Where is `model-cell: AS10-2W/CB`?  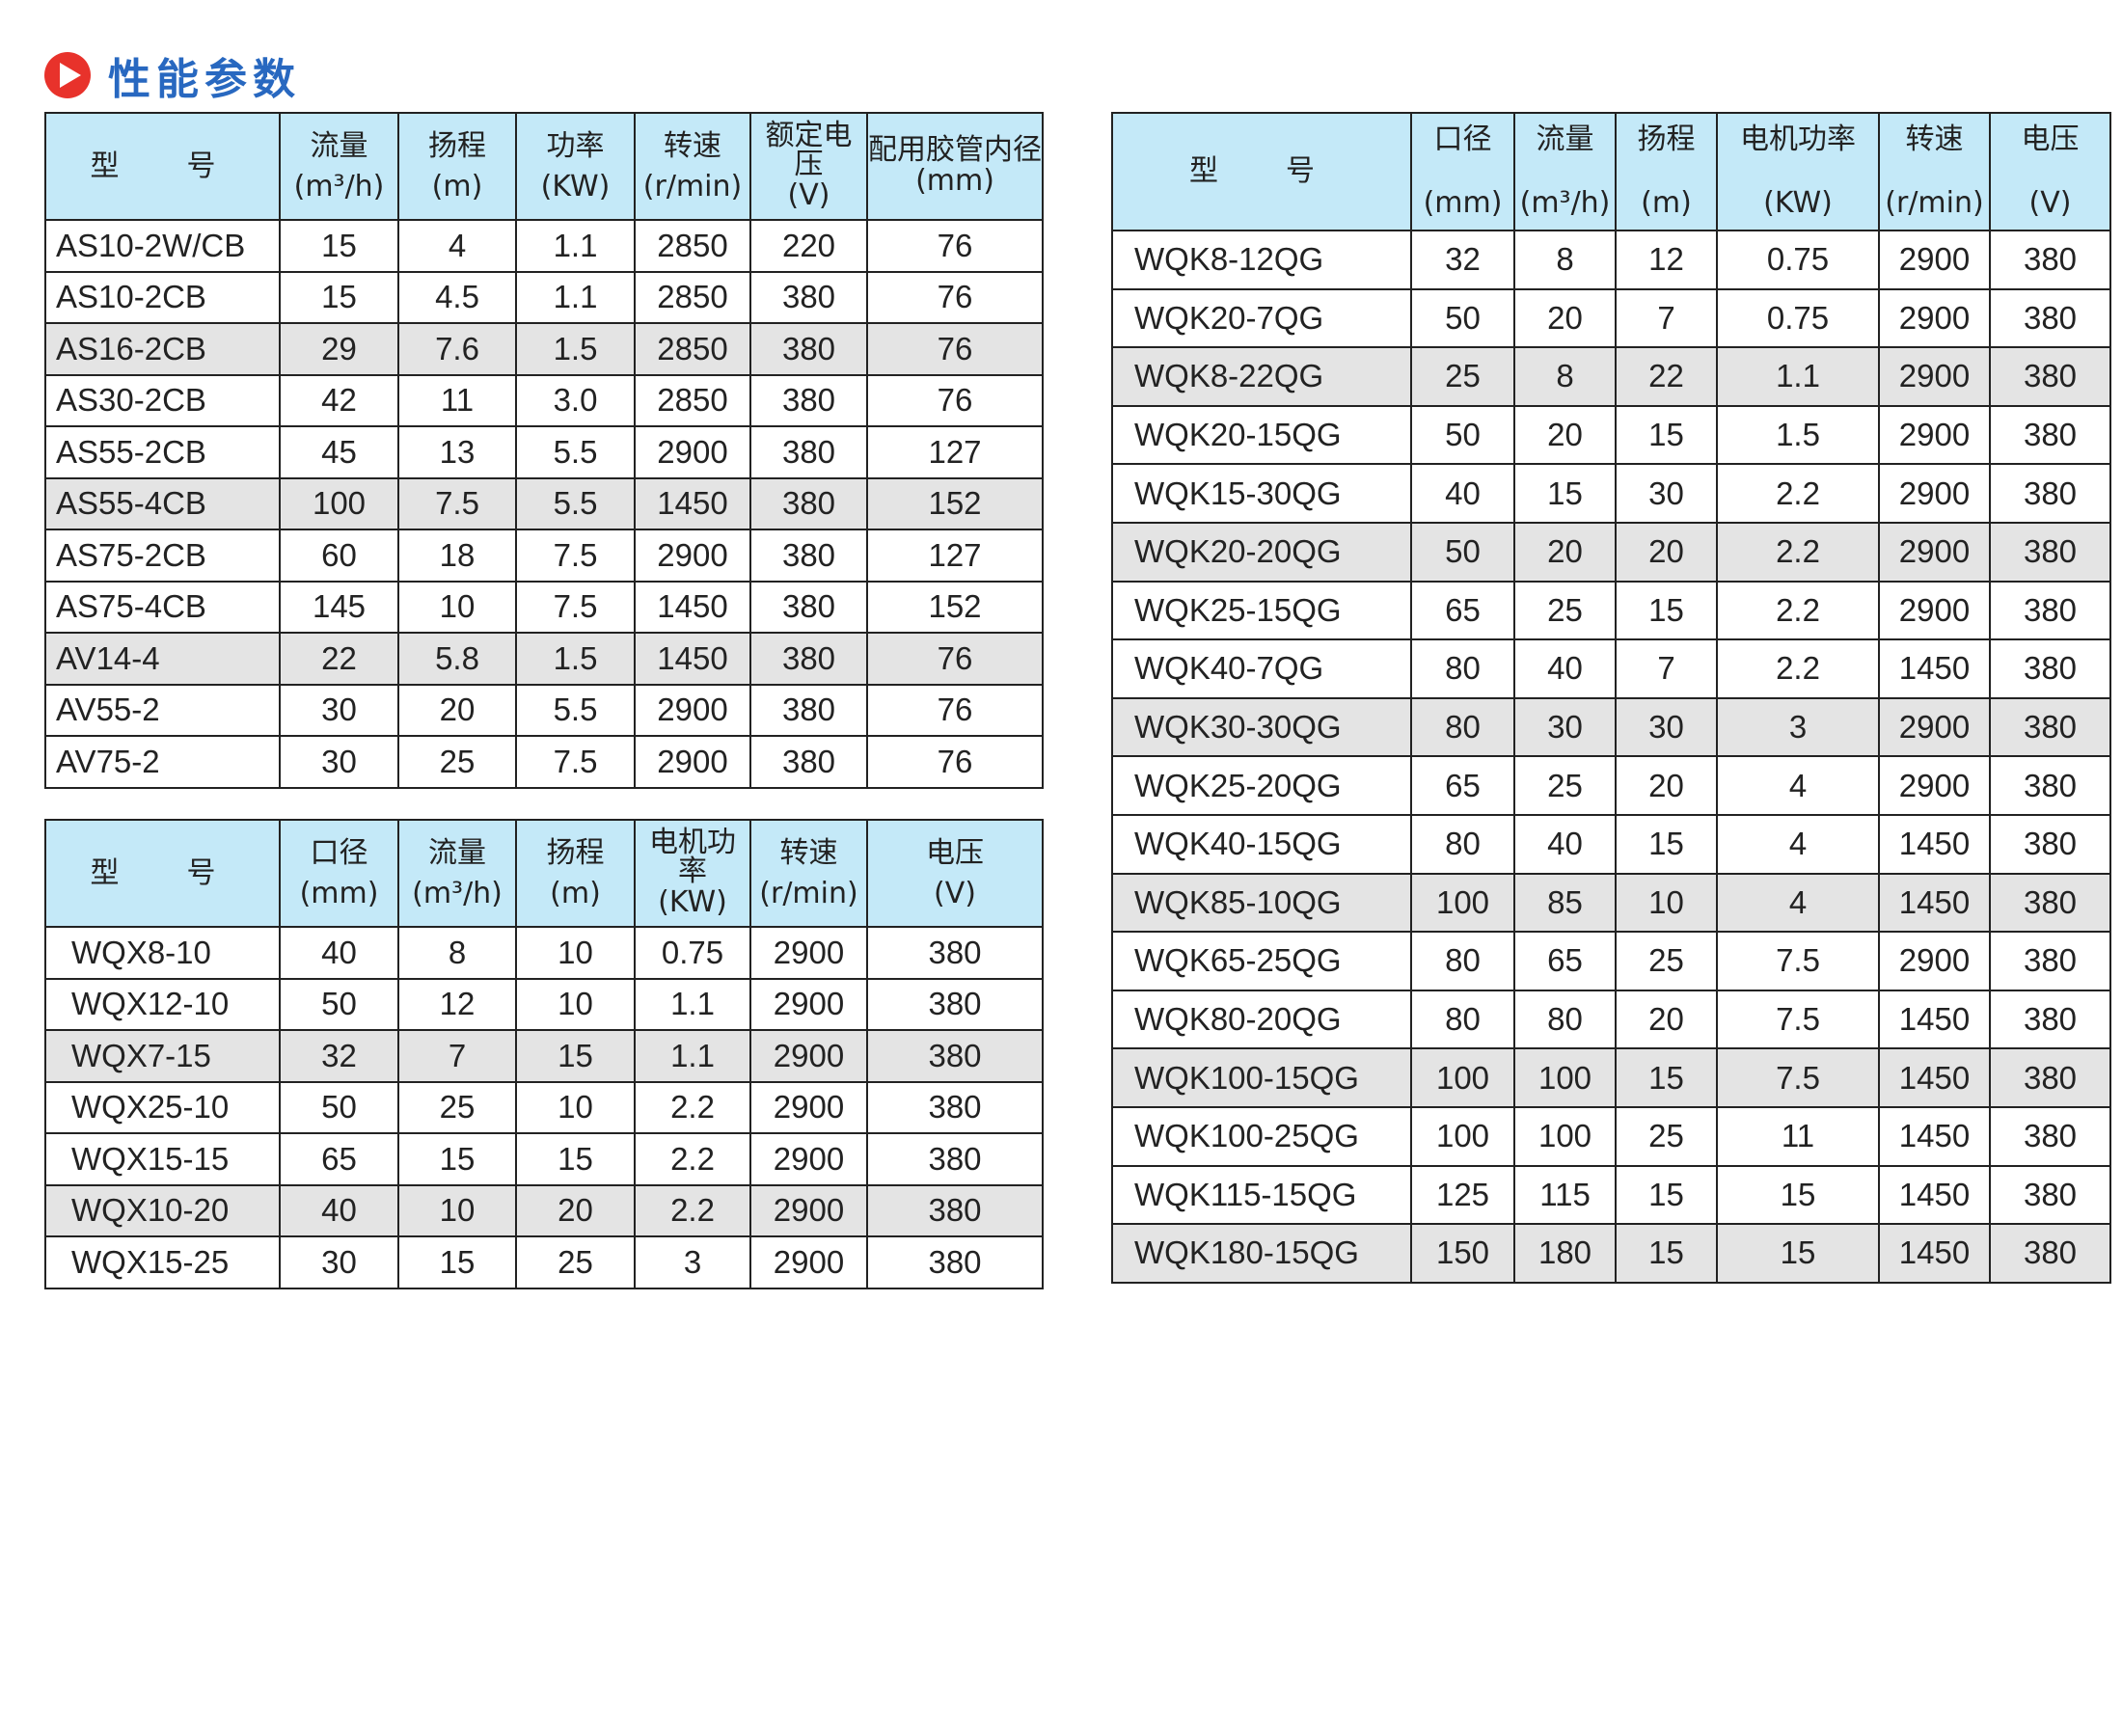
model-cell: AS10-2W/CB is located at coordinates (163, 246).